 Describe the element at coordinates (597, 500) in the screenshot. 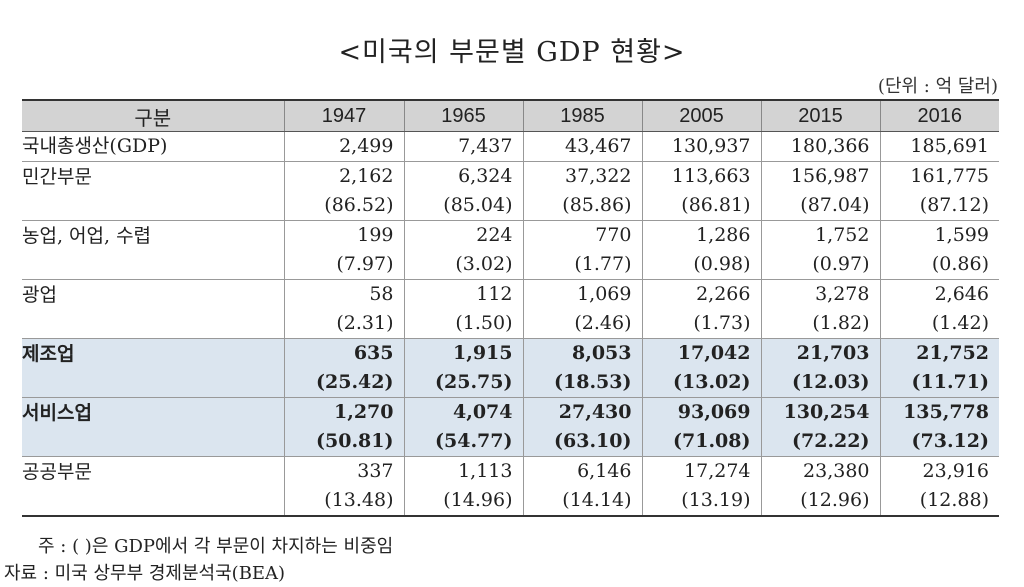

I see `share-percent: (14.14)` at that location.